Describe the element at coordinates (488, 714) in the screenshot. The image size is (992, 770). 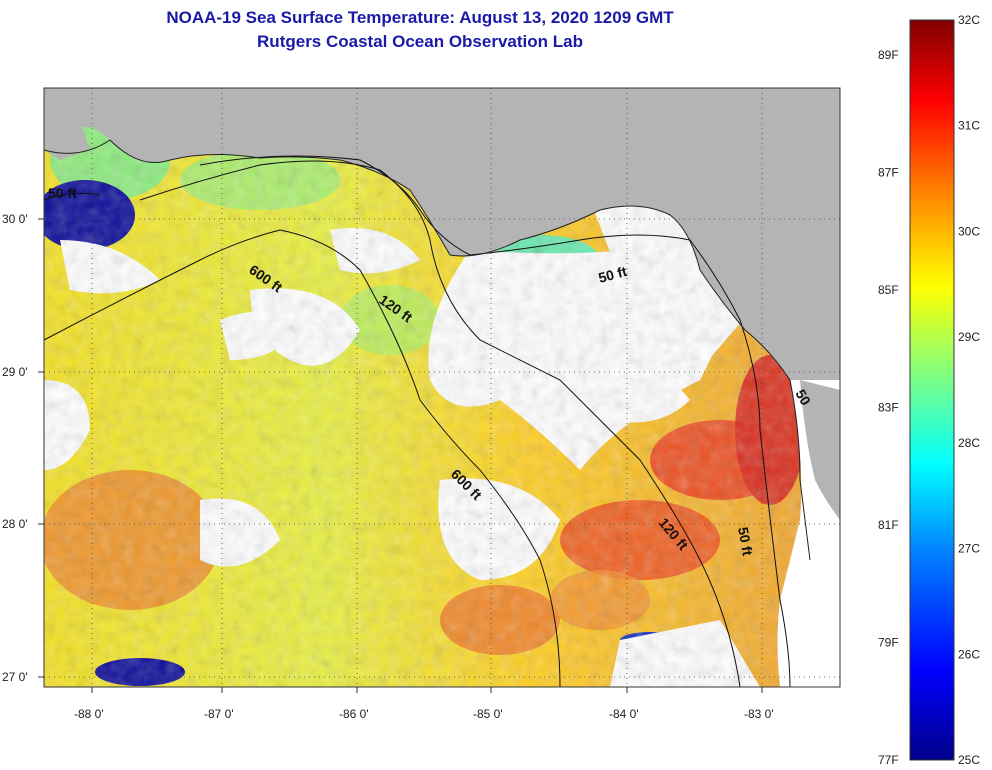
I see `lon-tick-label: -85 0'` at that location.